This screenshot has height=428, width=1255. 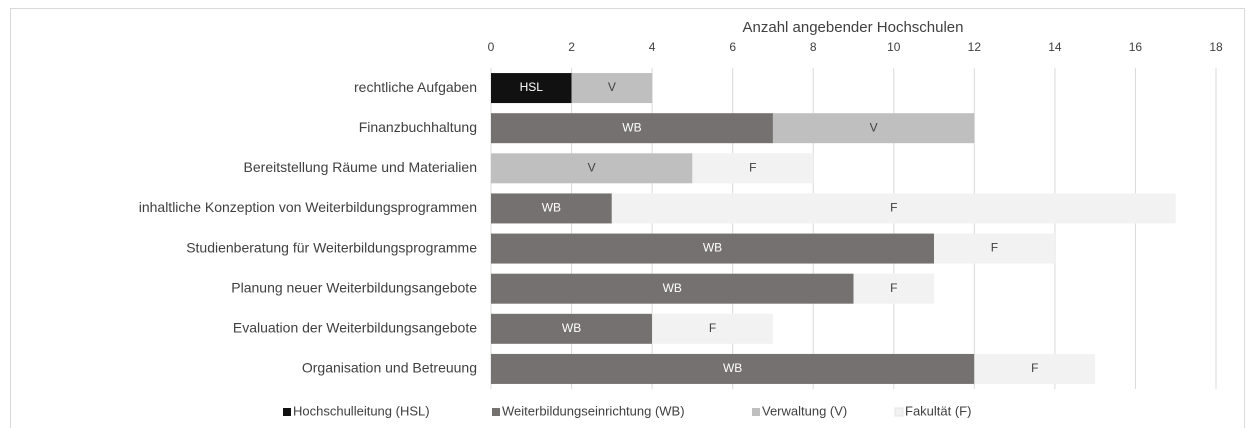 What do you see at coordinates (571, 47) in the screenshot?
I see `x-tick-label: 2` at bounding box center [571, 47].